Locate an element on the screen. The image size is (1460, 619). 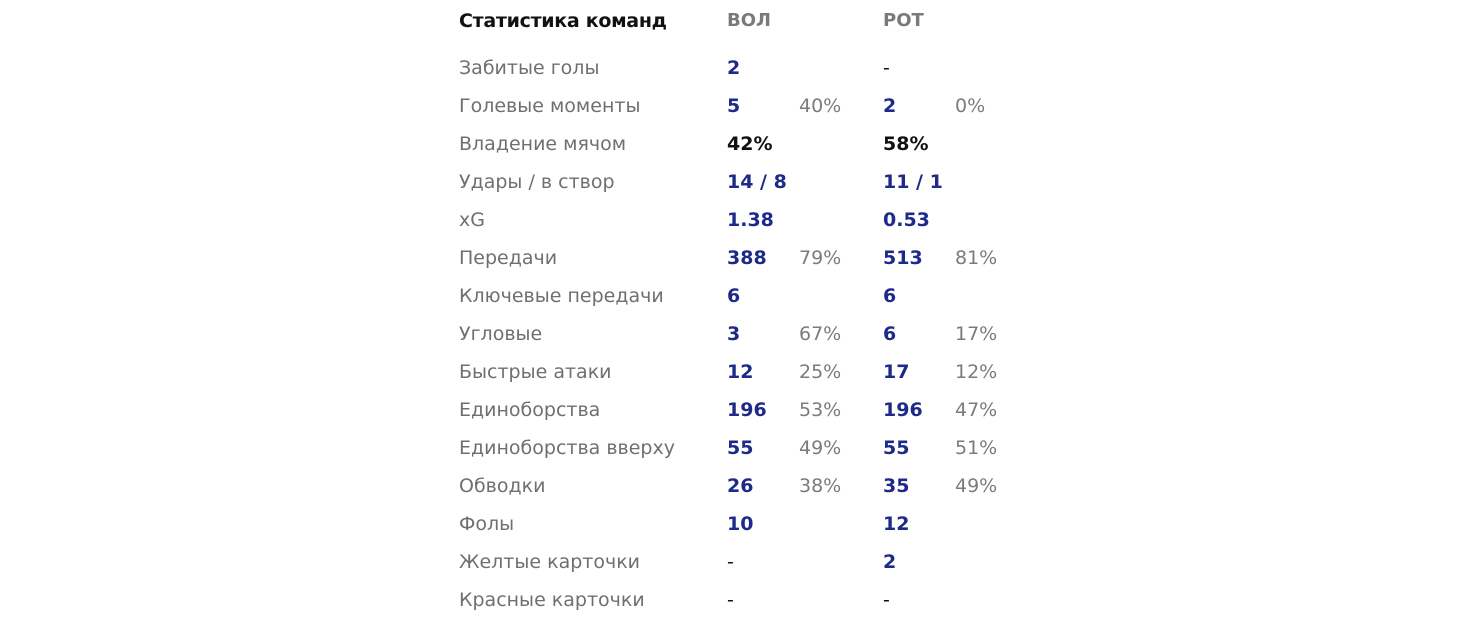
team1-percent: 49% is located at coordinates (820, 448).